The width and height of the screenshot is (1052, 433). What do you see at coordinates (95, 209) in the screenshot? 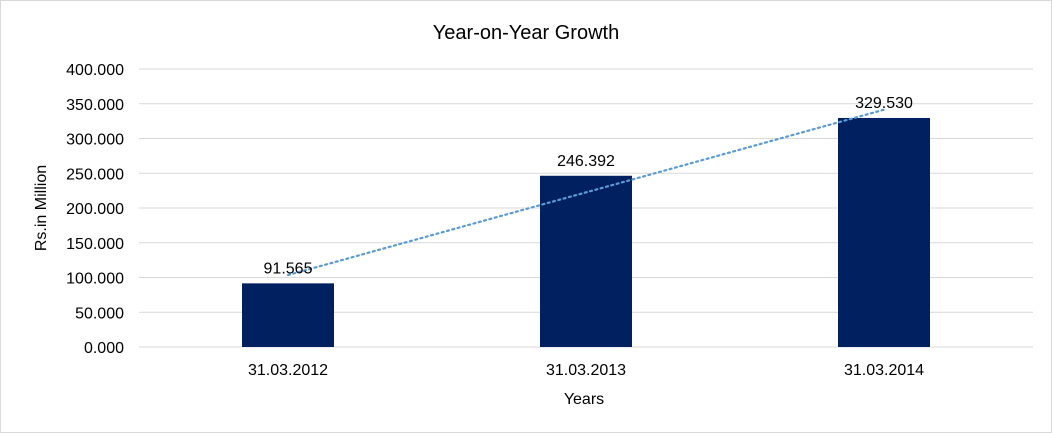
I see `y-tick-label: 200.000` at bounding box center [95, 209].